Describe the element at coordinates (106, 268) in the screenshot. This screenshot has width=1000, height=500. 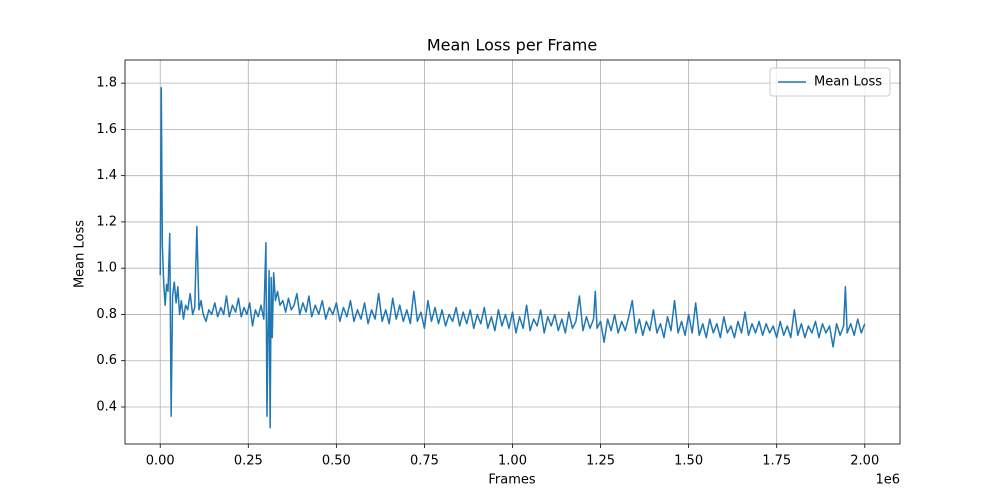
I see `y-tick-label: 1.0` at that location.